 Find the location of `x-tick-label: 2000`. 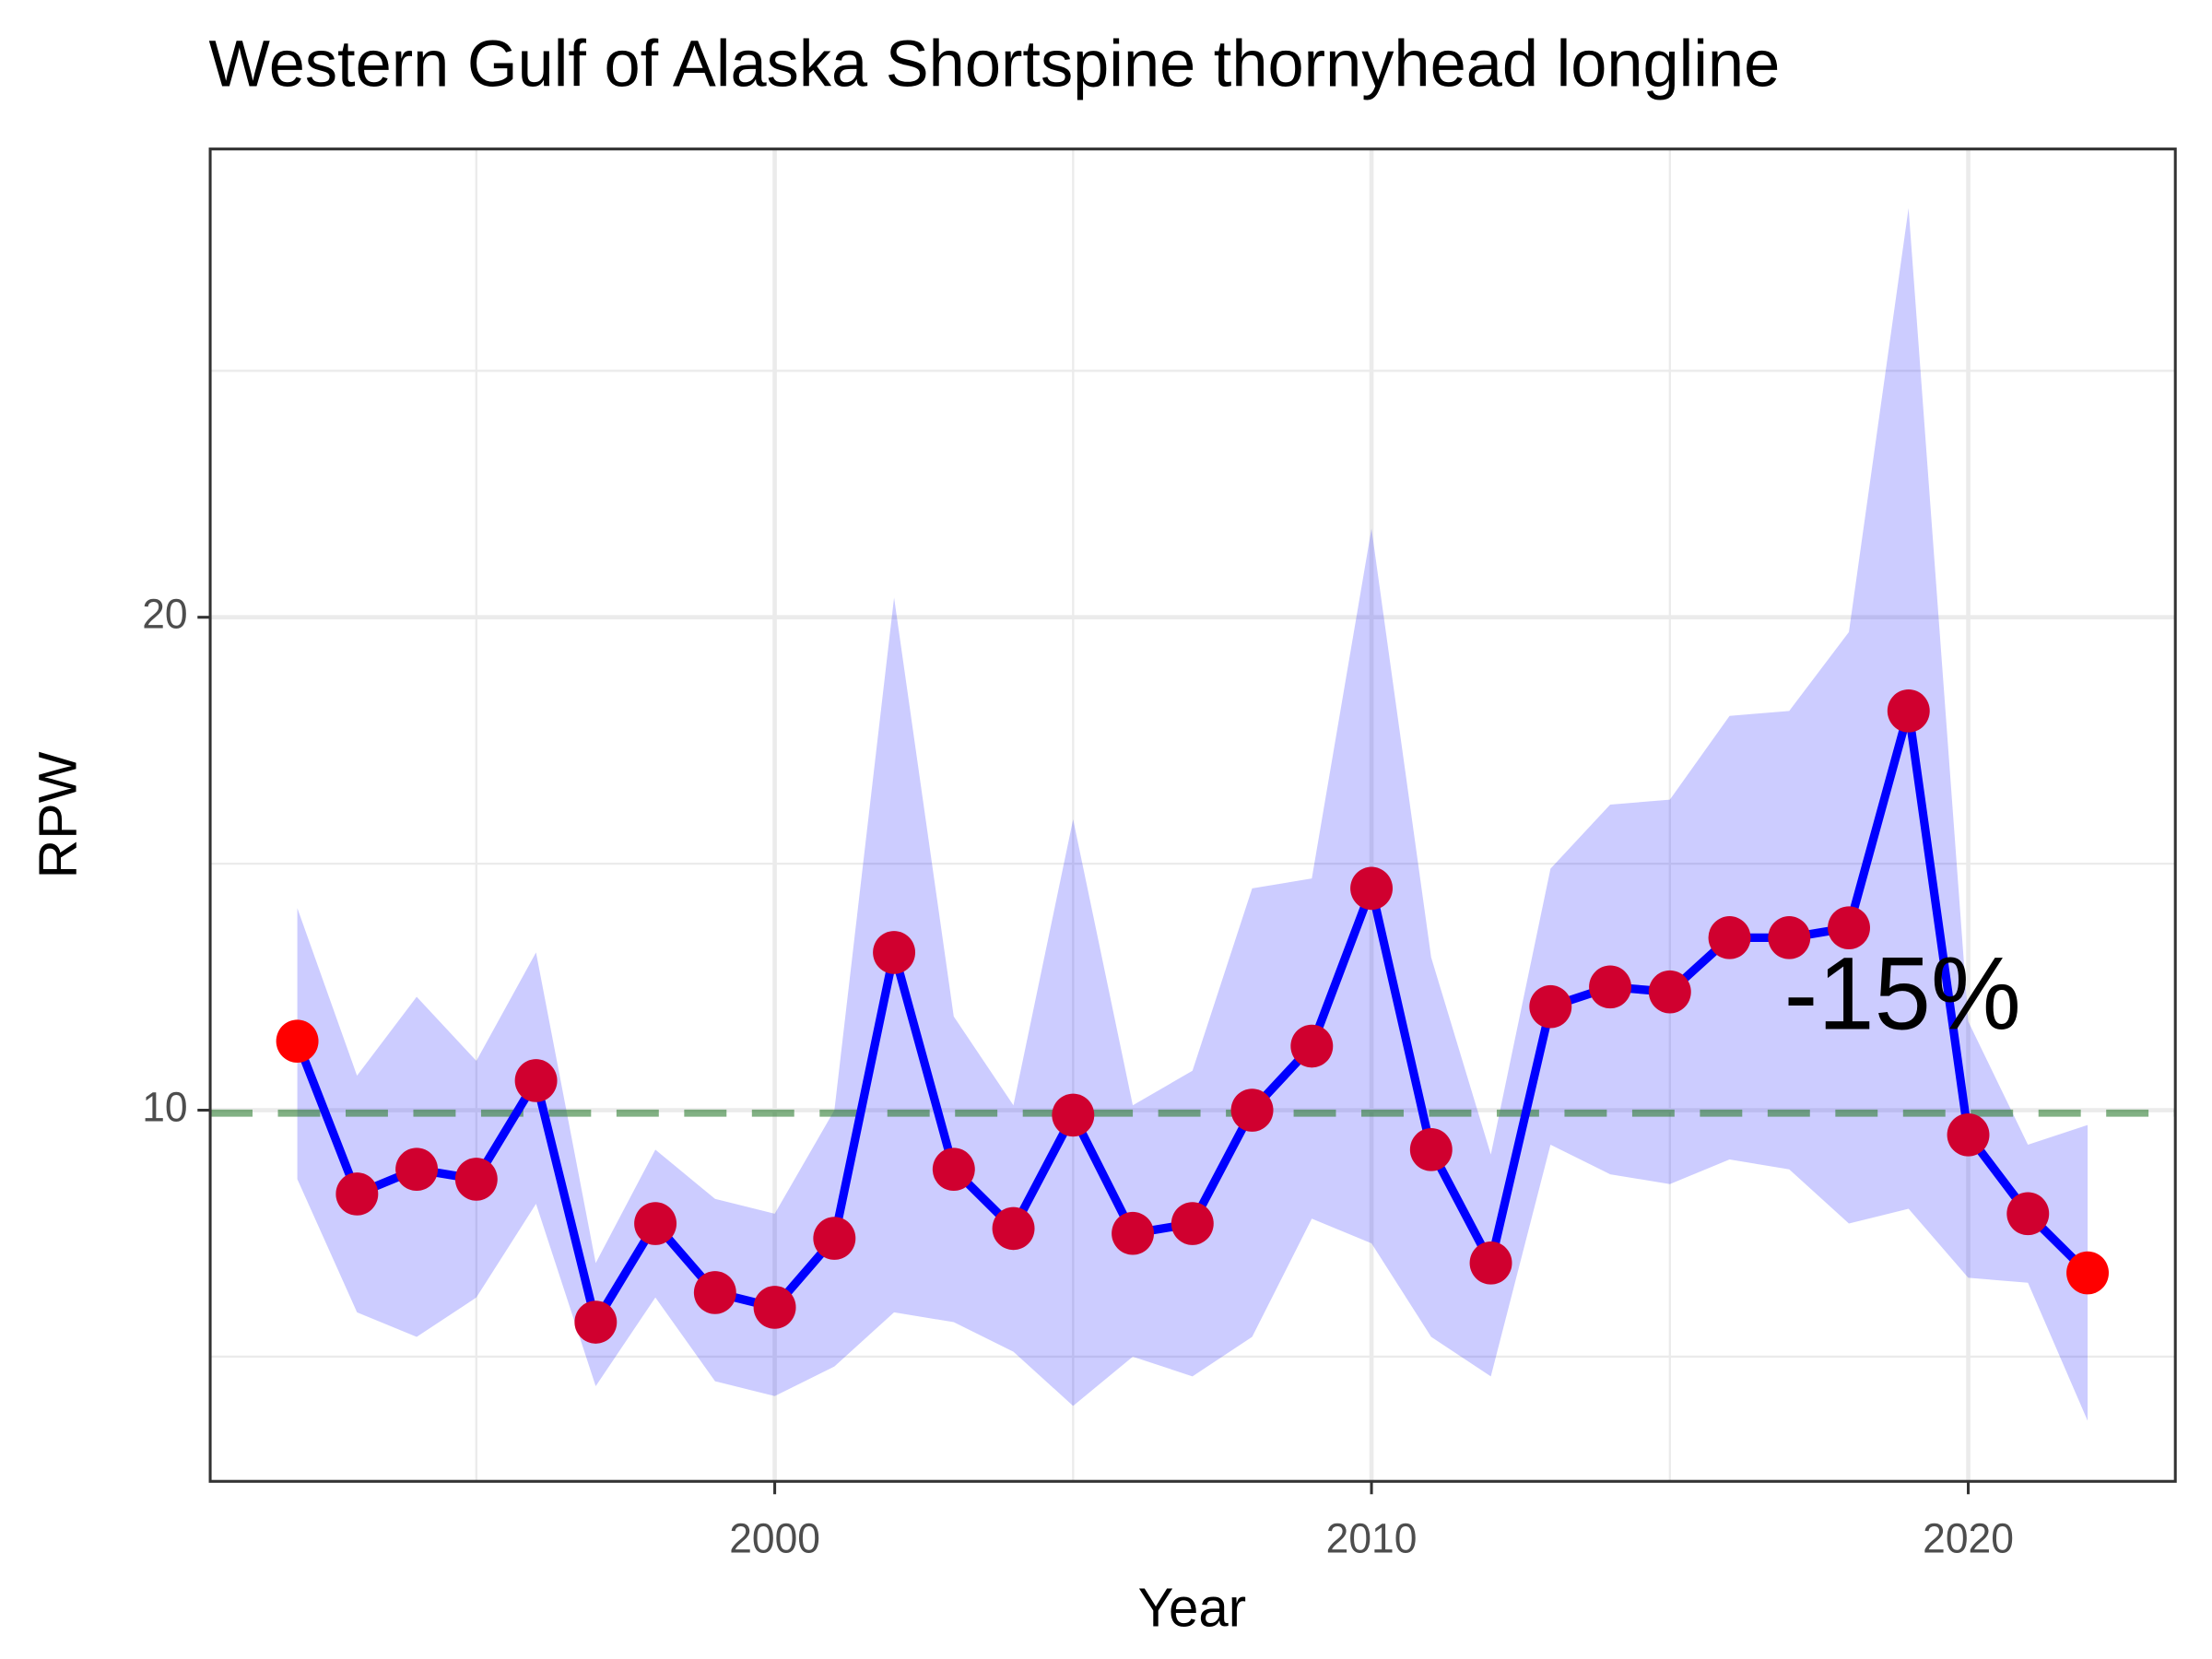

x-tick-label: 2000 is located at coordinates (774, 1538).